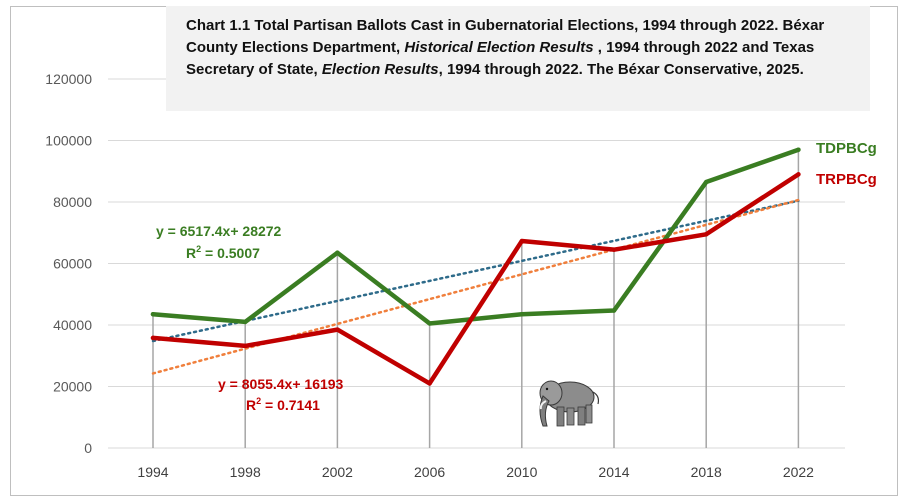 Image resolution: width=908 pixels, height=504 pixels. I want to click on x-tick-label: 2002, so click(337, 472).